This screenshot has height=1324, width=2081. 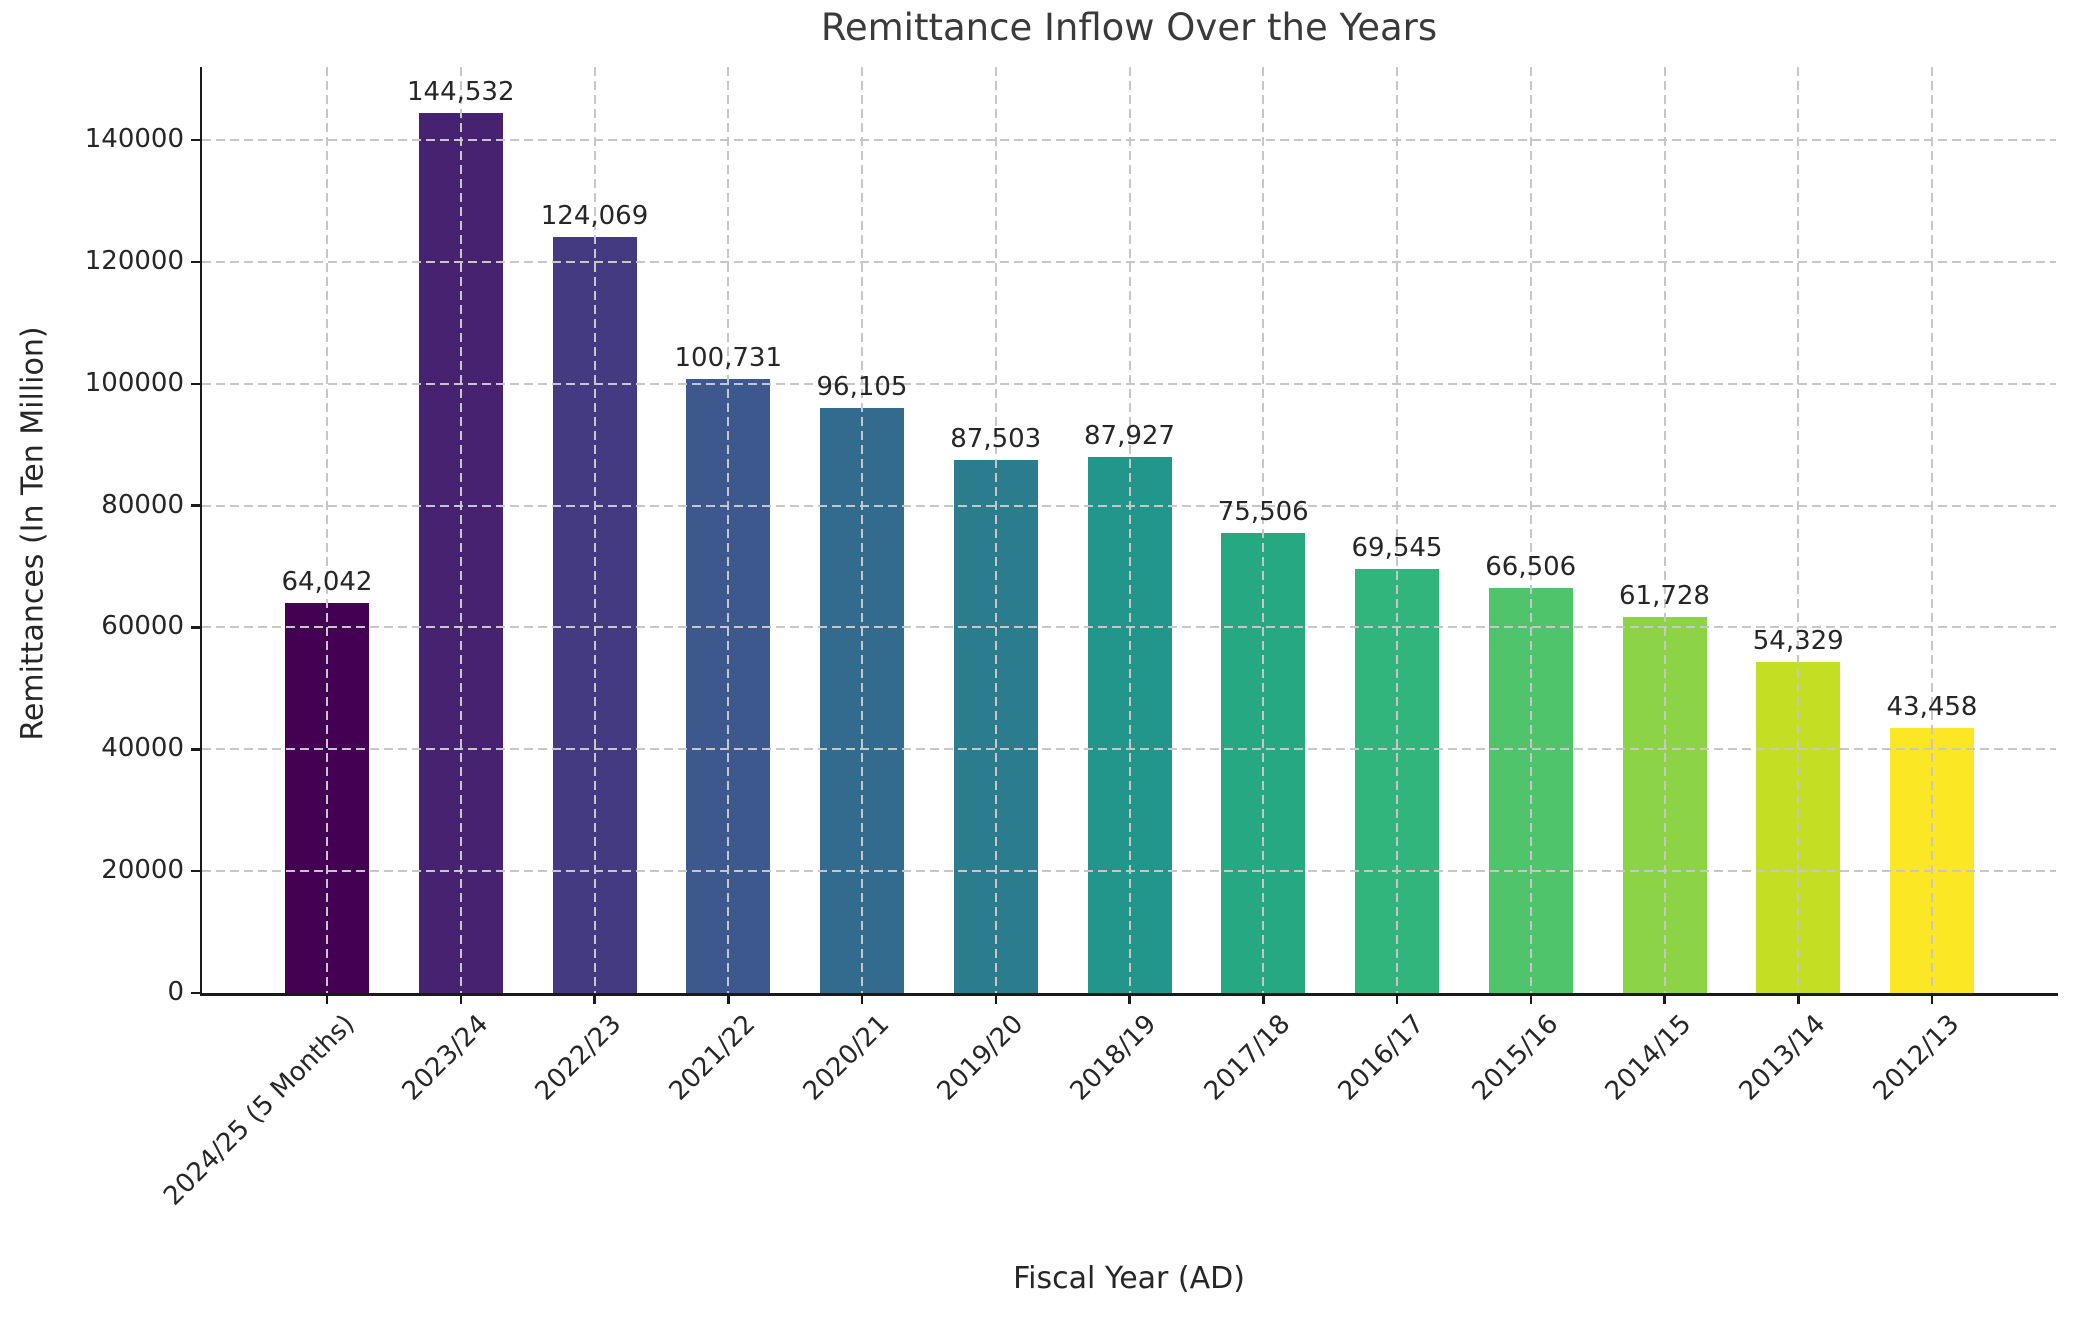 I want to click on chart-title: Remittance Inflow Over the Years, so click(x=1129, y=27).